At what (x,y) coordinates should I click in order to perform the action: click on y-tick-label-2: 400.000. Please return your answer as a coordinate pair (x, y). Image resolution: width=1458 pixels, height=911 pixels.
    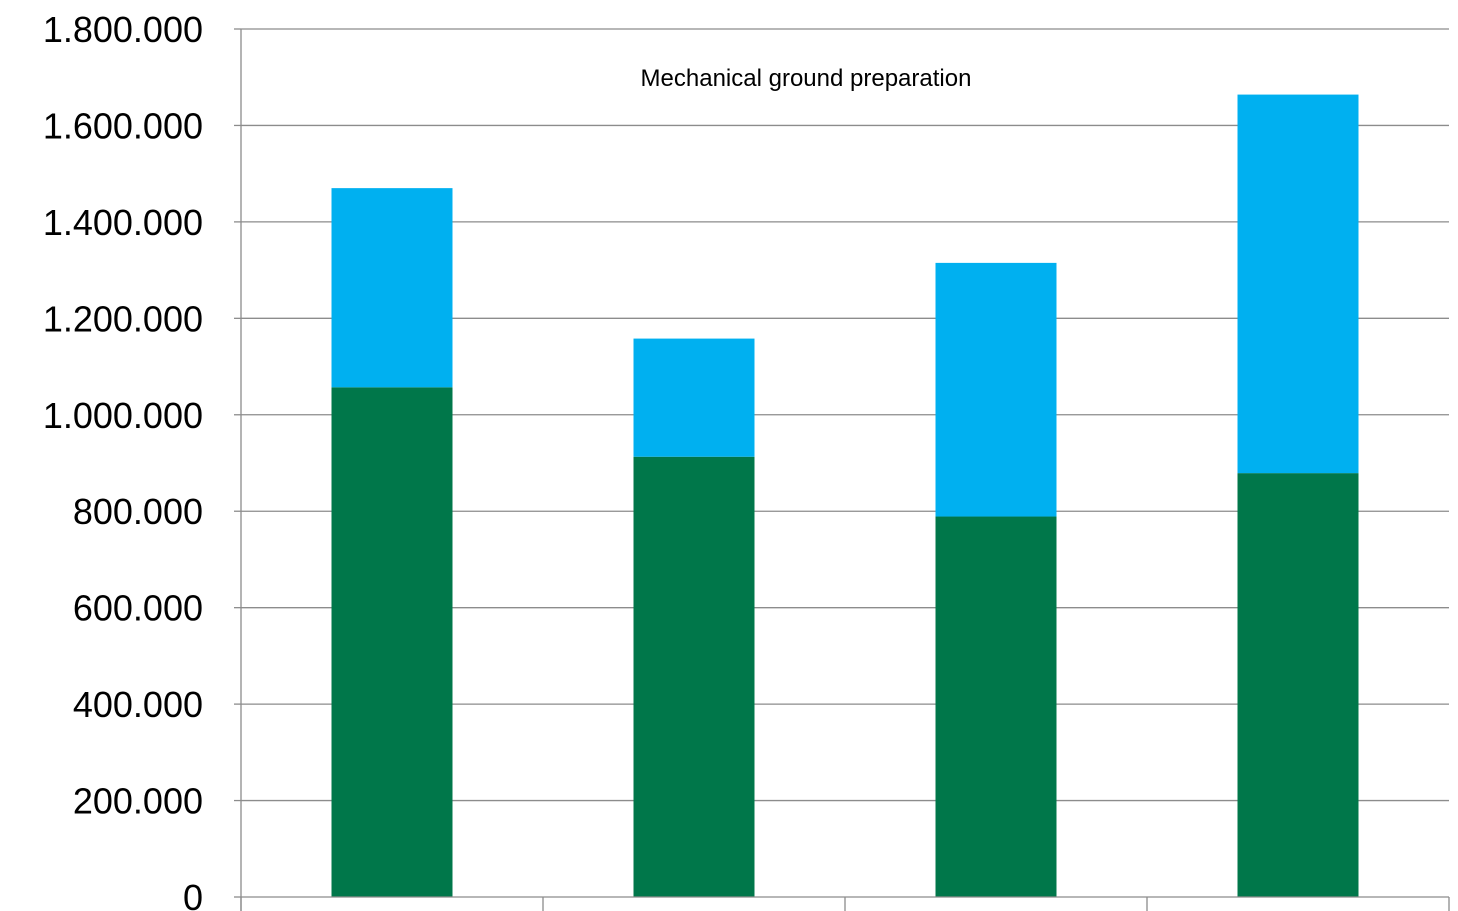
    Looking at the image, I should click on (138, 704).